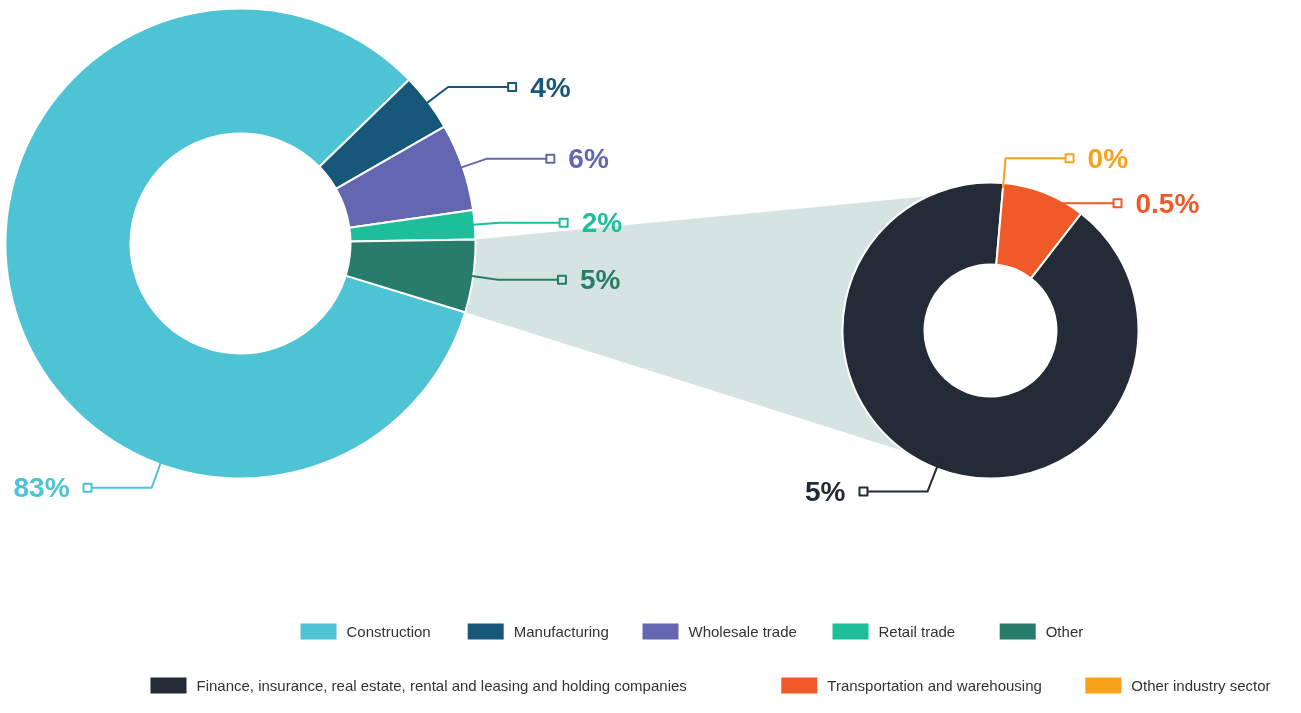  What do you see at coordinates (1108, 158) in the screenshot?
I see `text: 0%` at bounding box center [1108, 158].